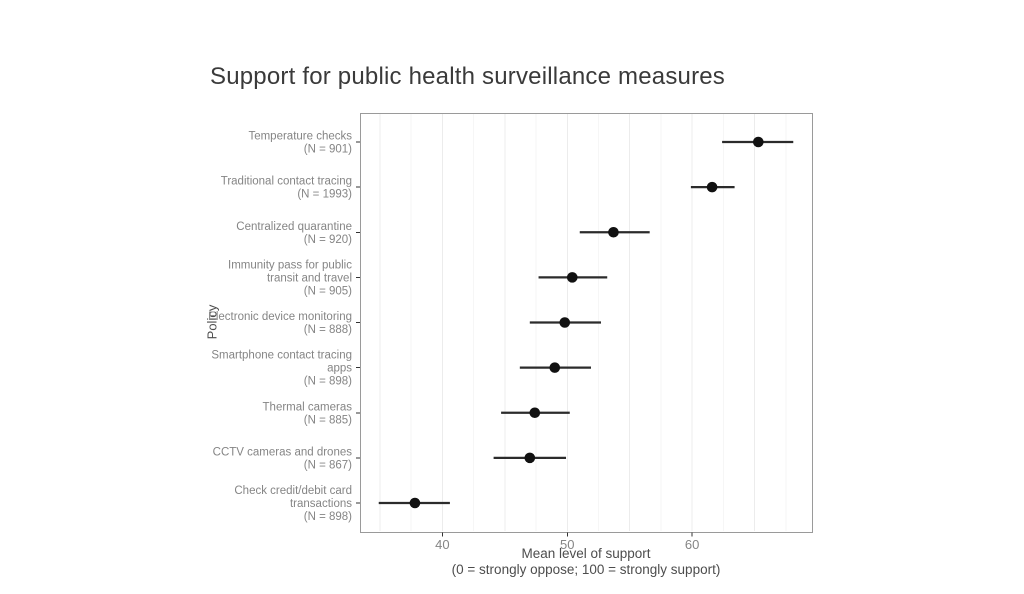  I want to click on category-label-line: Electronic device monitoring, so click(280, 317).